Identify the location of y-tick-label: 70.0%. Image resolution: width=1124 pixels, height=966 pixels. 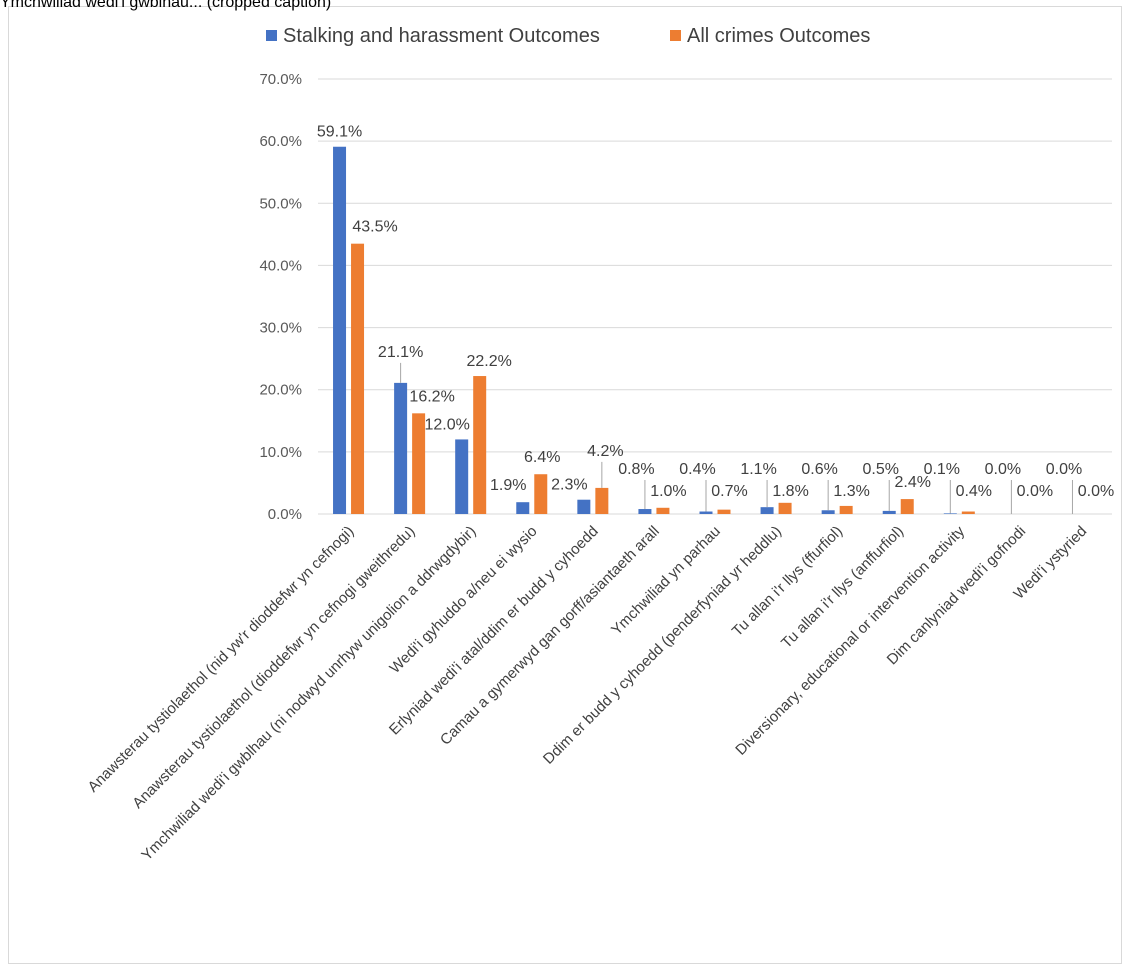
(280, 79).